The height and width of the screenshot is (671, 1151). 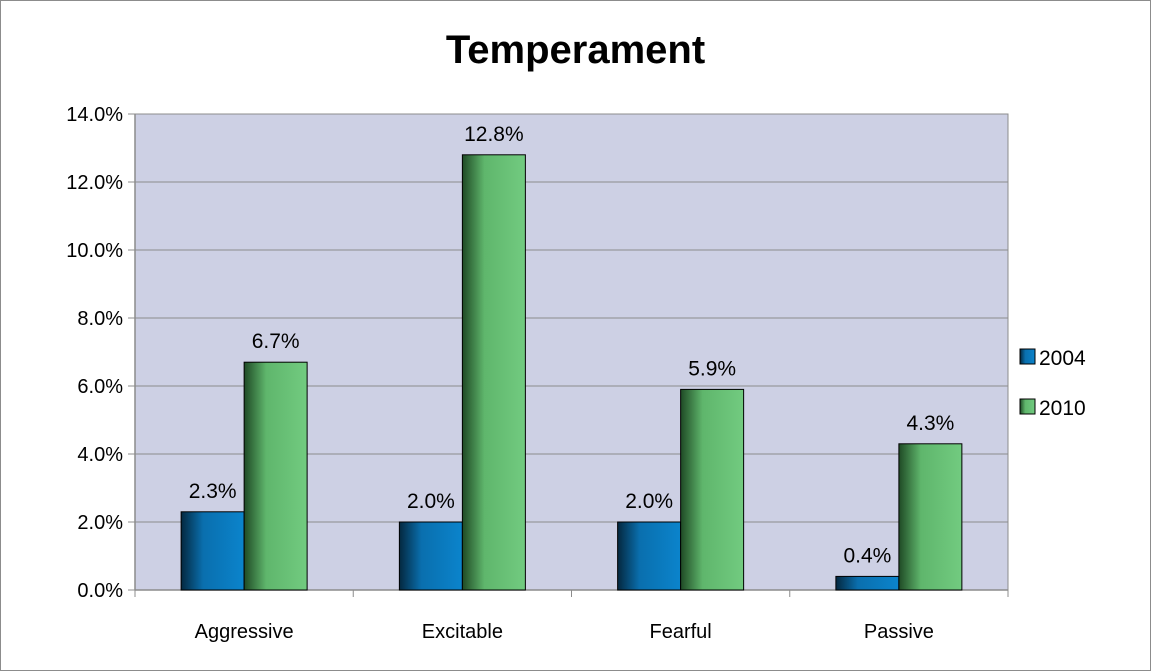 I want to click on bar-2004-passive, so click(x=867, y=583).